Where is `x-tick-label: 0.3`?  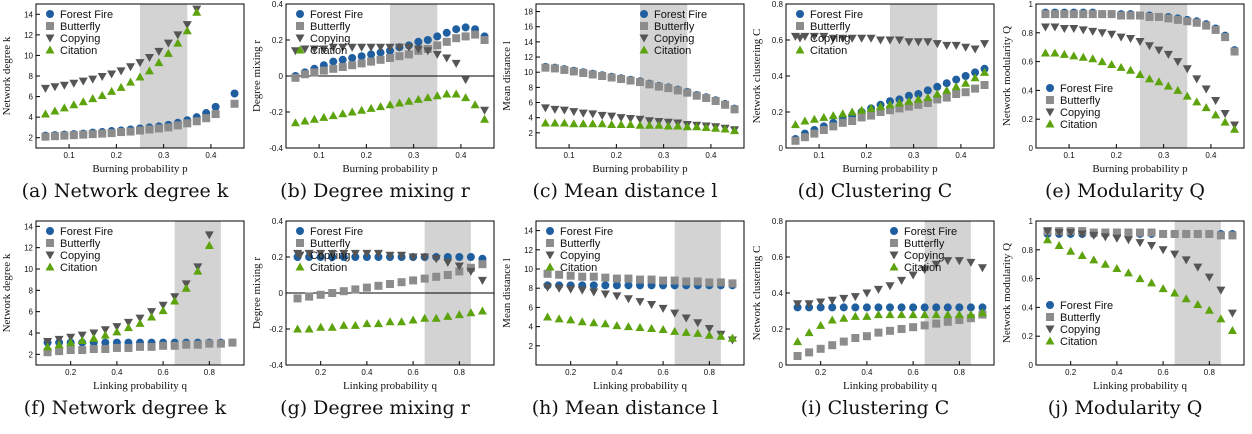 x-tick-label: 0.3 is located at coordinates (914, 155).